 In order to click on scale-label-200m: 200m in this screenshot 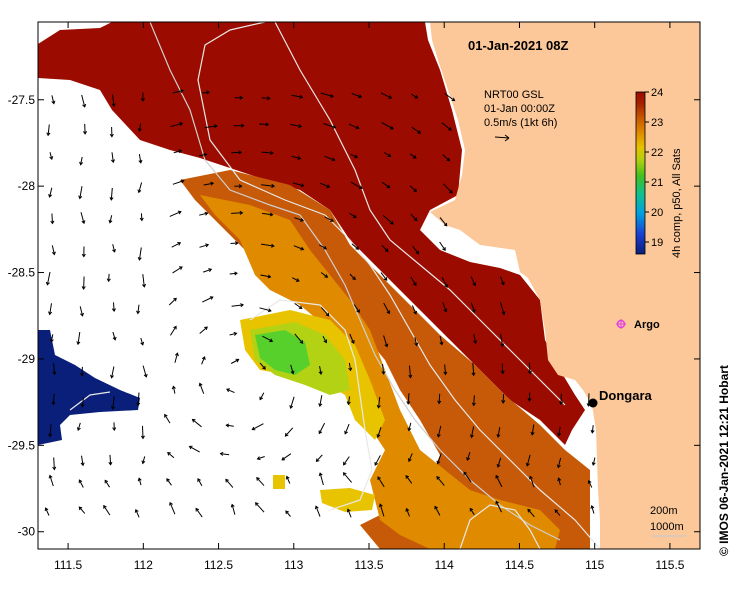, I will do `click(664, 511)`.